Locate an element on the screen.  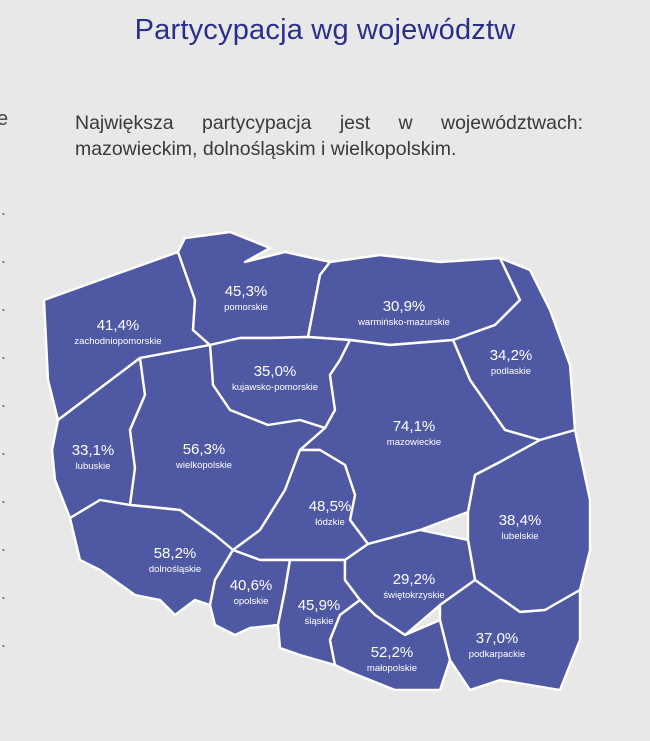
value-label-warminsko-mazurskie: 30,9% is located at coordinates (404, 306).